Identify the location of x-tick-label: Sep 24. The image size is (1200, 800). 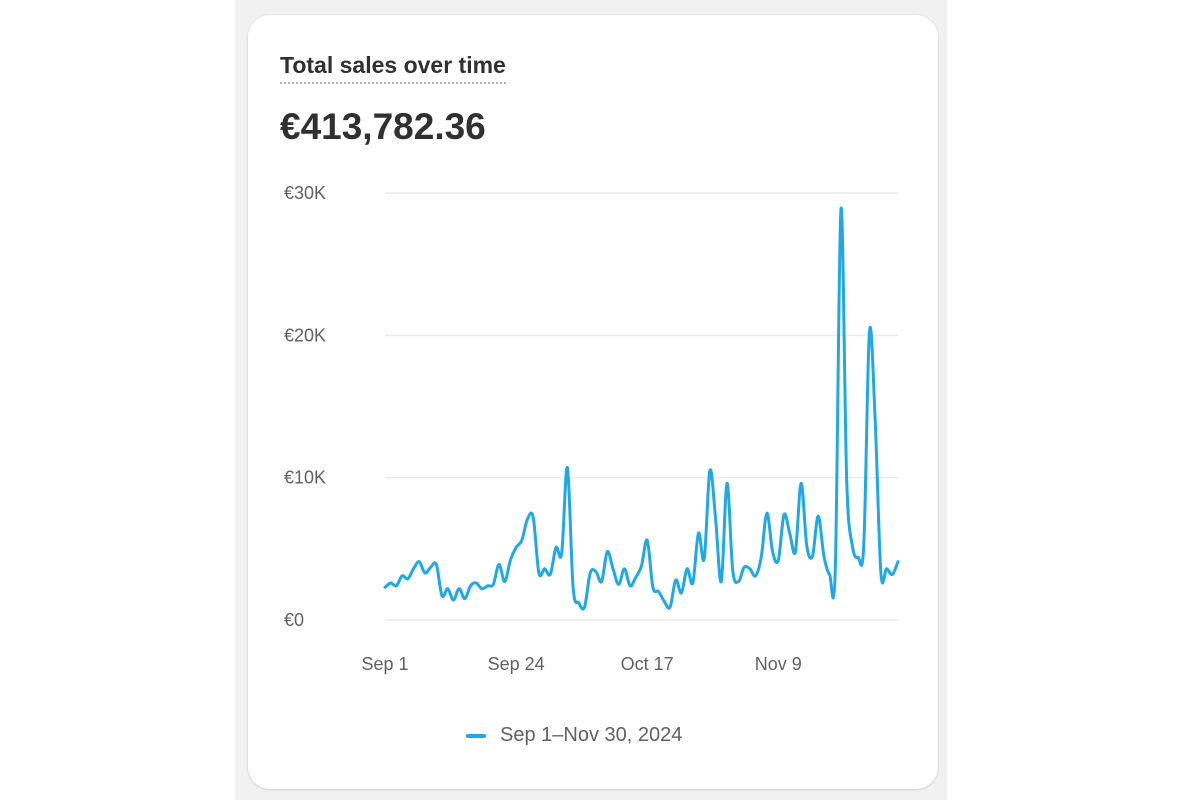
(516, 664).